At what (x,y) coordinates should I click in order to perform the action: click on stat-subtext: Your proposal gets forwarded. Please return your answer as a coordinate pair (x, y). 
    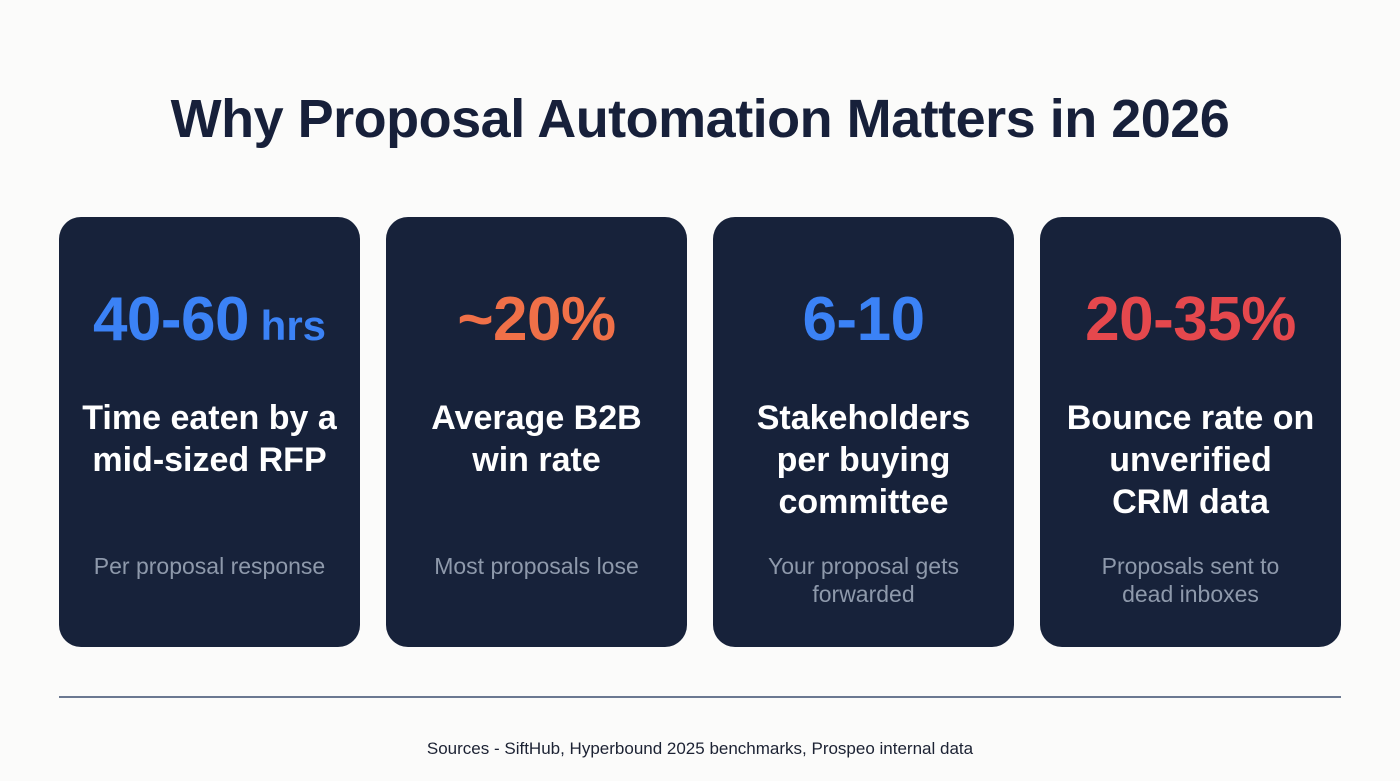
    Looking at the image, I should click on (863, 580).